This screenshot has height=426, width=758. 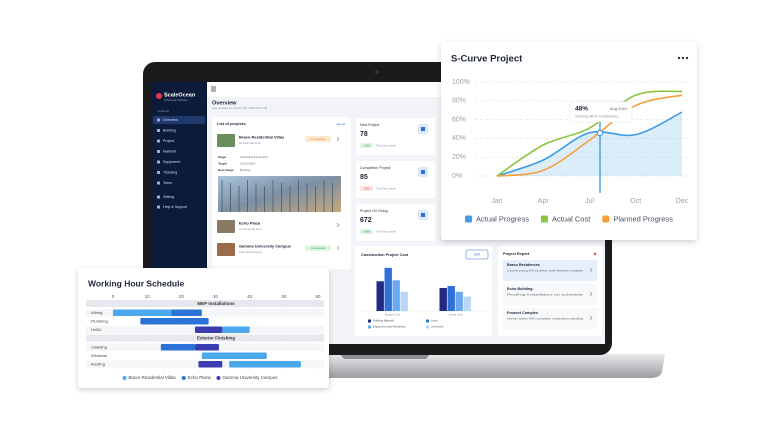 I want to click on status-badge, so click(x=318, y=248).